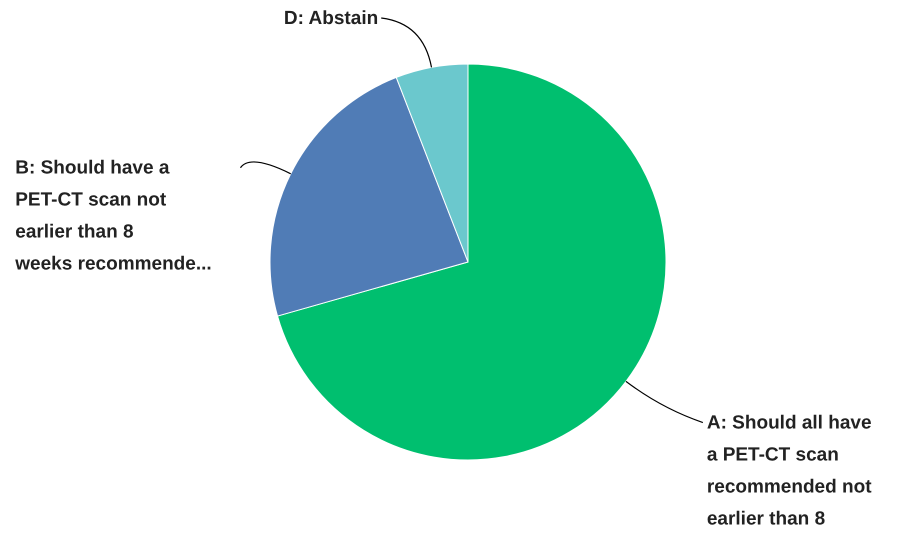 The width and height of the screenshot is (899, 541). What do you see at coordinates (789, 471) in the screenshot?
I see `slice-label: A: Should all have a PET-CT scan recommended not earlier than 8` at bounding box center [789, 471].